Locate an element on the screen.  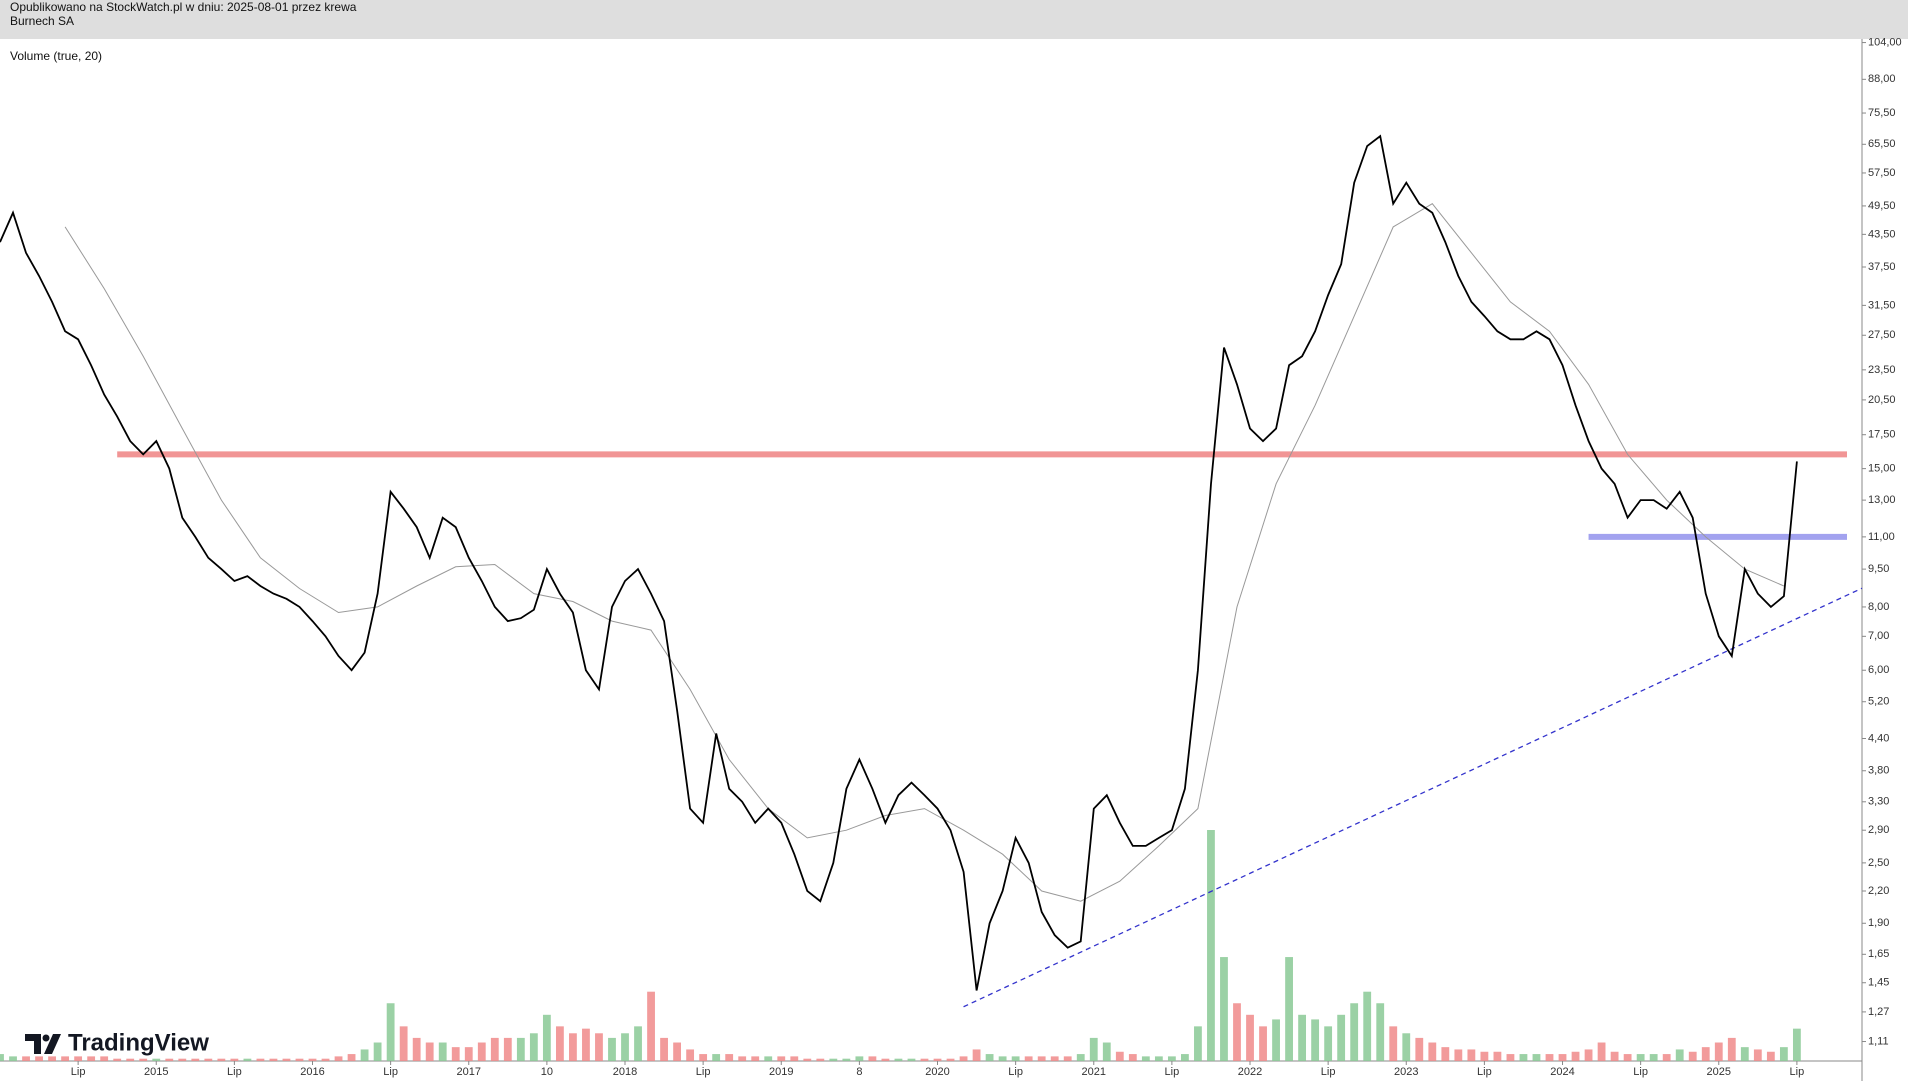
x-tick-label: 2021 is located at coordinates (1094, 1072).